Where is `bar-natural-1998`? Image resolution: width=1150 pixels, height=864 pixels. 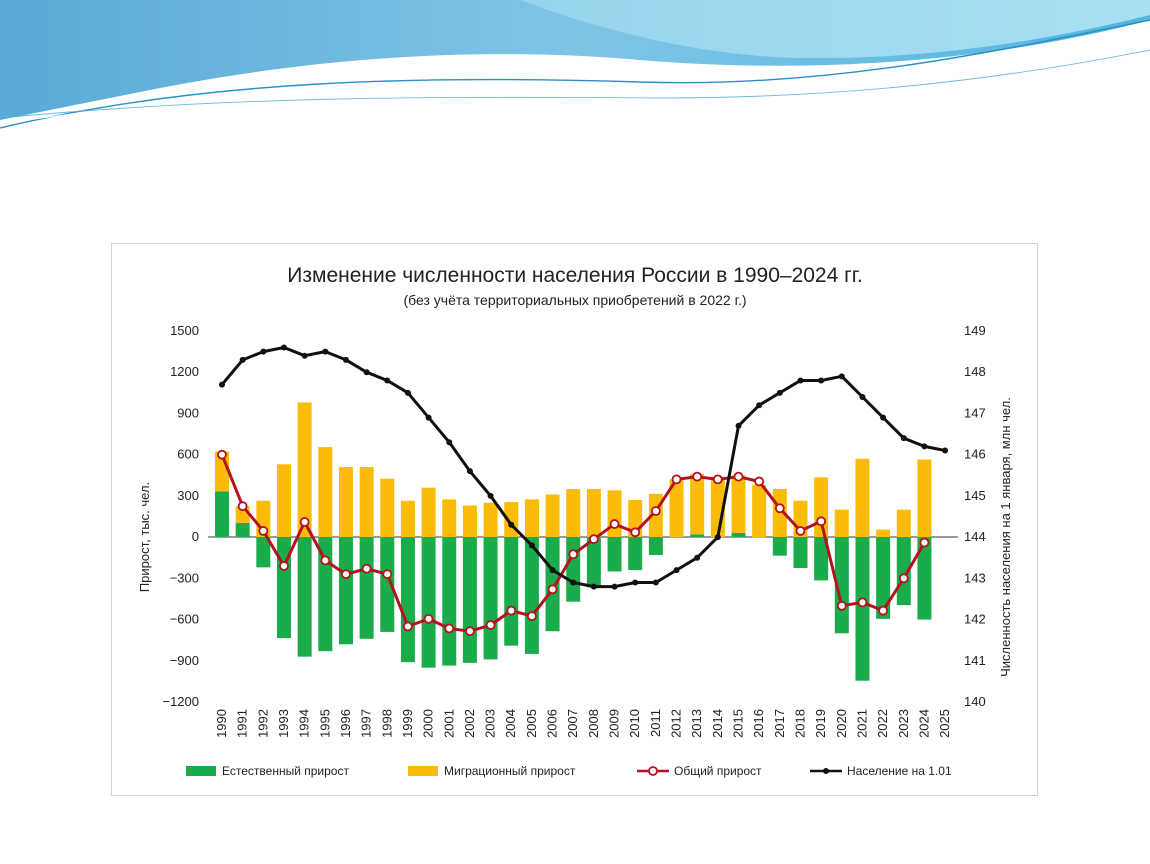 bar-natural-1998 is located at coordinates (387, 584).